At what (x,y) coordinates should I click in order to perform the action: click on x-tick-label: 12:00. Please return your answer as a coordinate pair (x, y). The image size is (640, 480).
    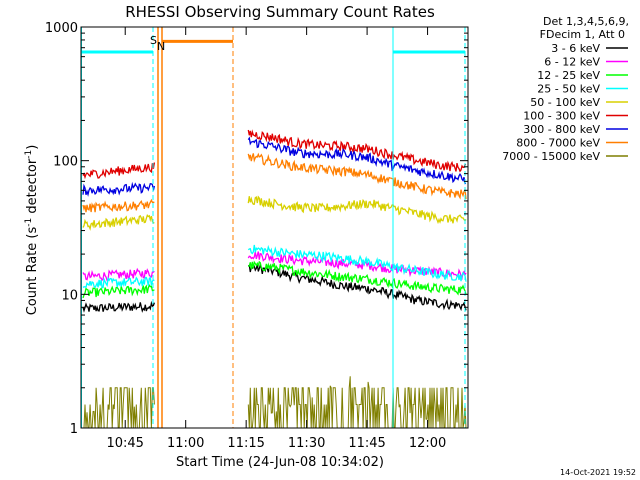
    Looking at the image, I should click on (427, 443).